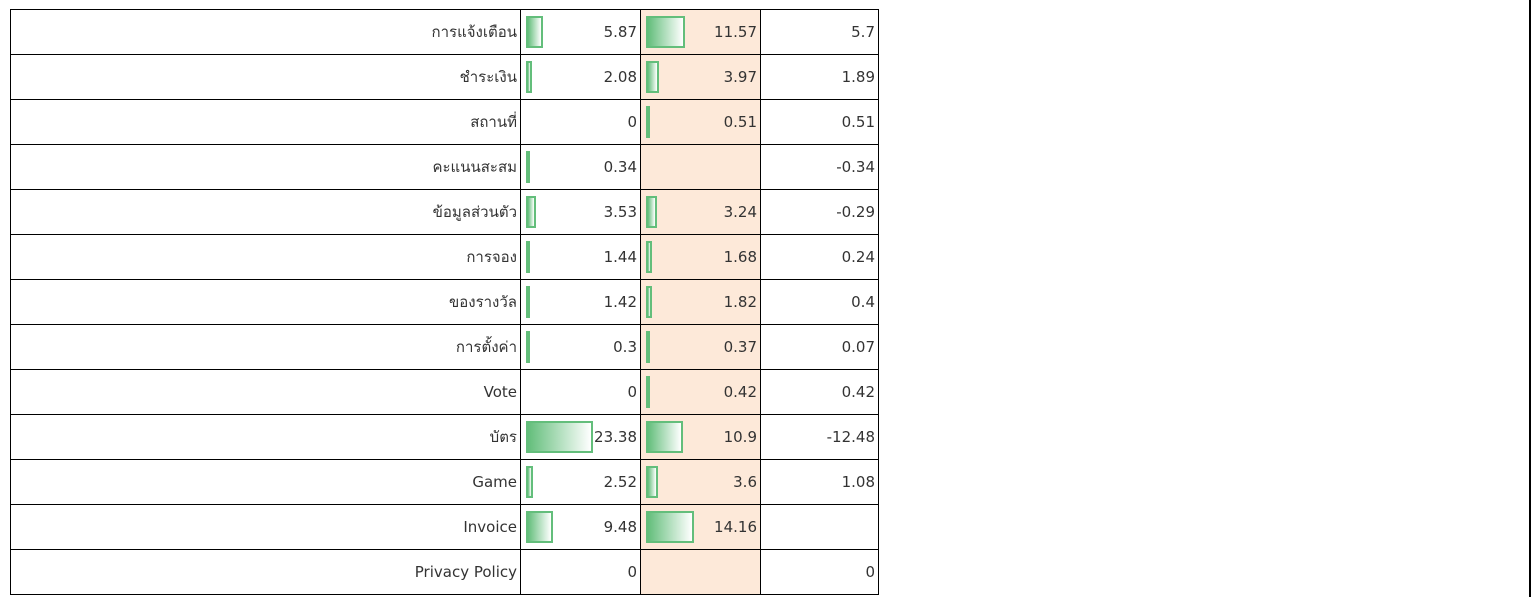  What do you see at coordinates (580, 32) in the screenshot?
I see `value-cell: 5.87` at bounding box center [580, 32].